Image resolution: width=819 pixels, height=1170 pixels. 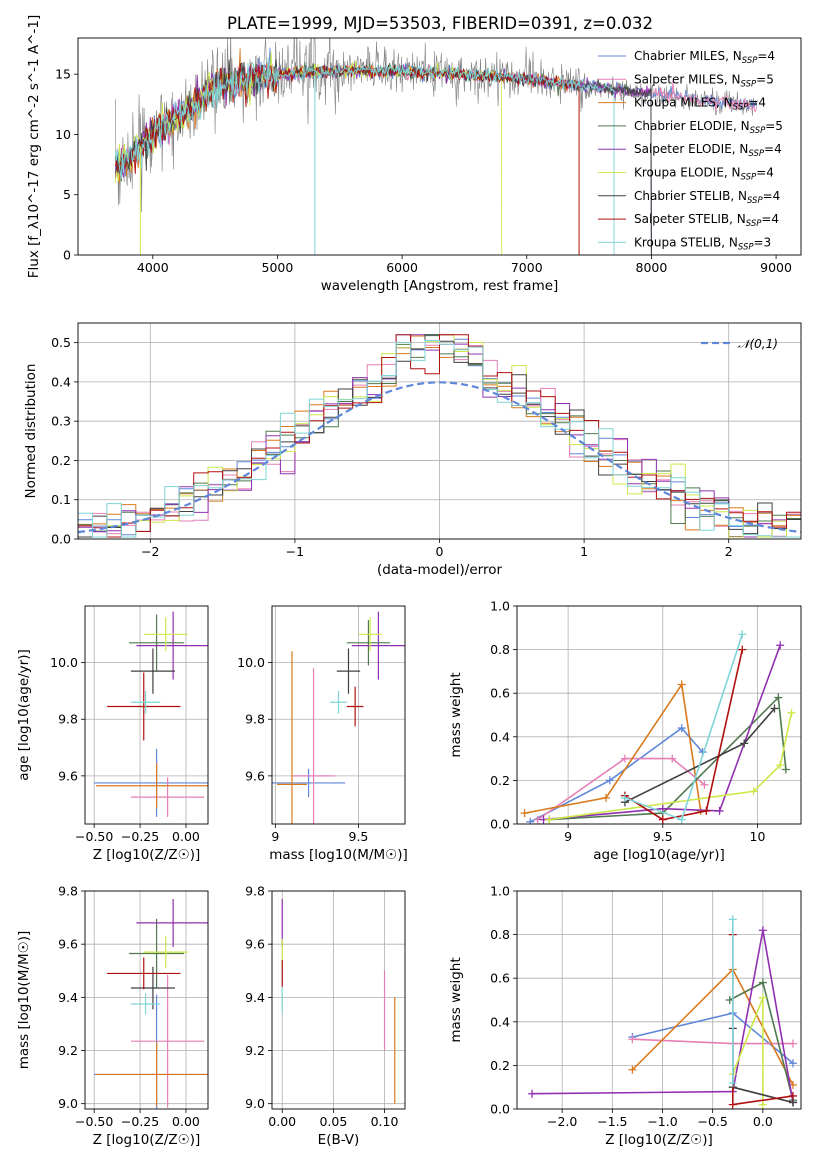 I want to click on x-tick-label: −0.5, so click(x=713, y=1121).